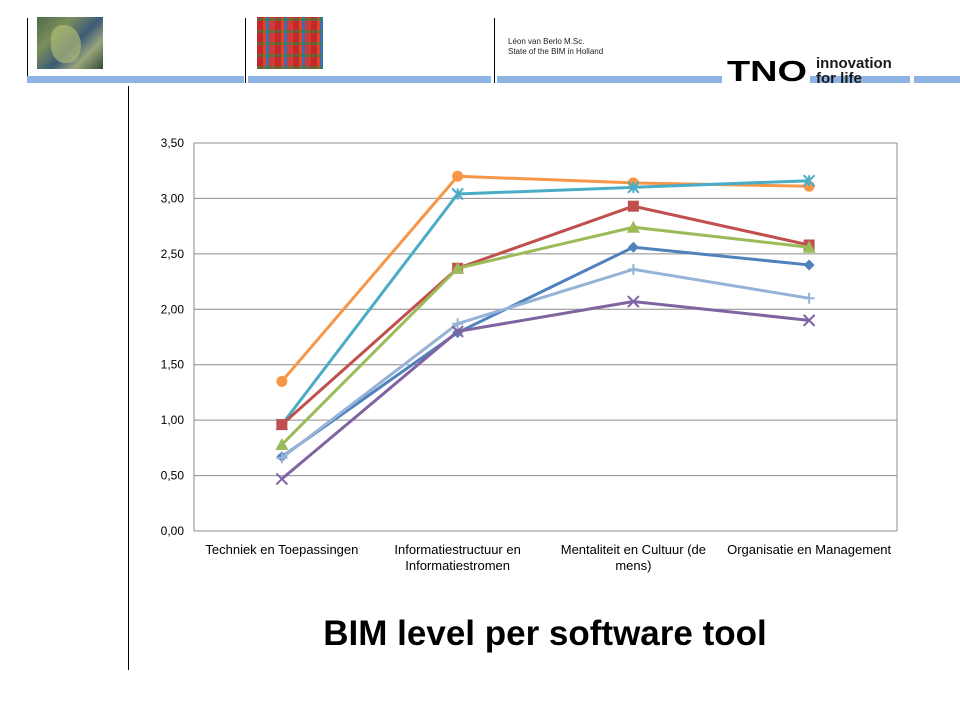  I want to click on y-tick-label: 3,00, so click(173, 198).